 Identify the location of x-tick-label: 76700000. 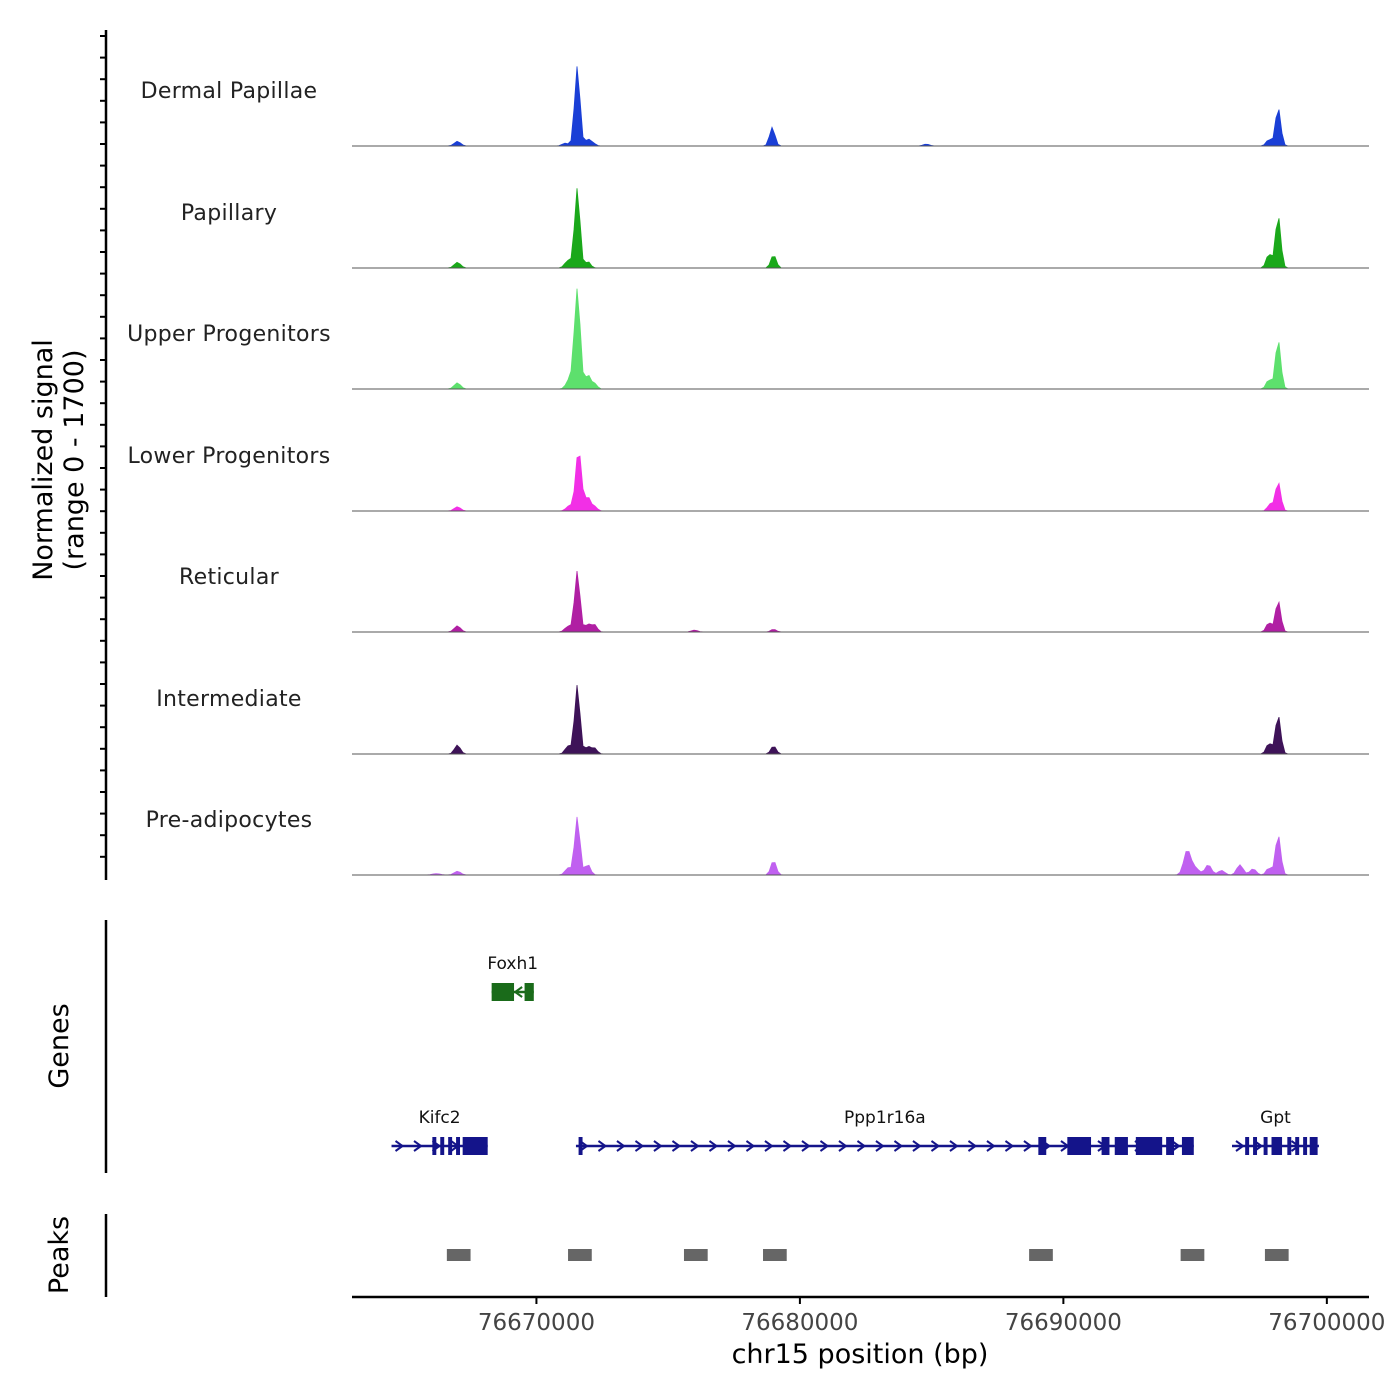
(1326, 1323).